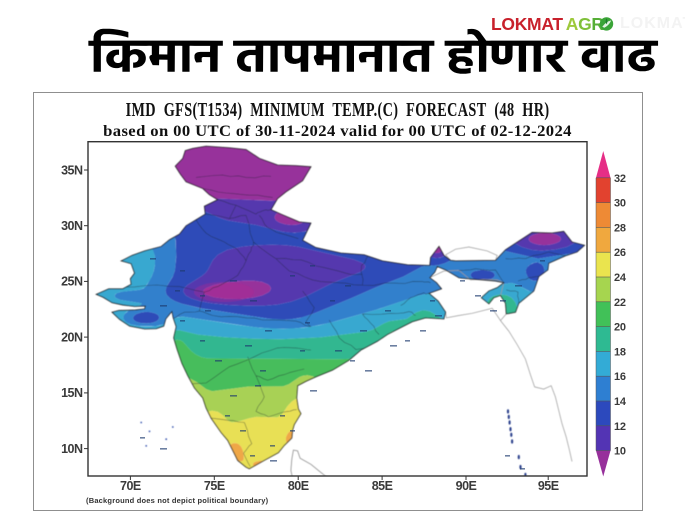 The width and height of the screenshot is (685, 514). Describe the element at coordinates (72, 282) in the screenshot. I see `svg-text: 25N` at that location.